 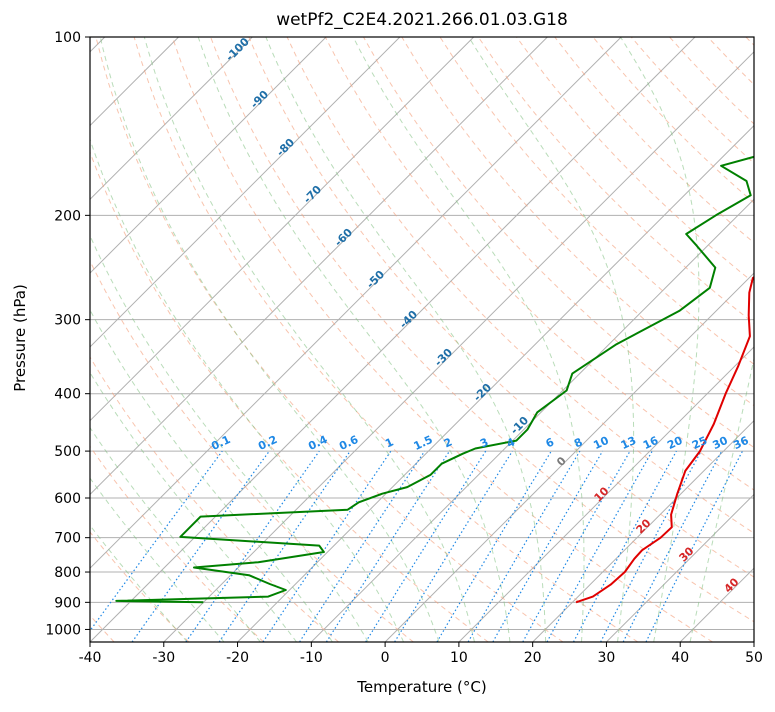 I want to click on y-tick-label: 900, so click(x=67, y=603).